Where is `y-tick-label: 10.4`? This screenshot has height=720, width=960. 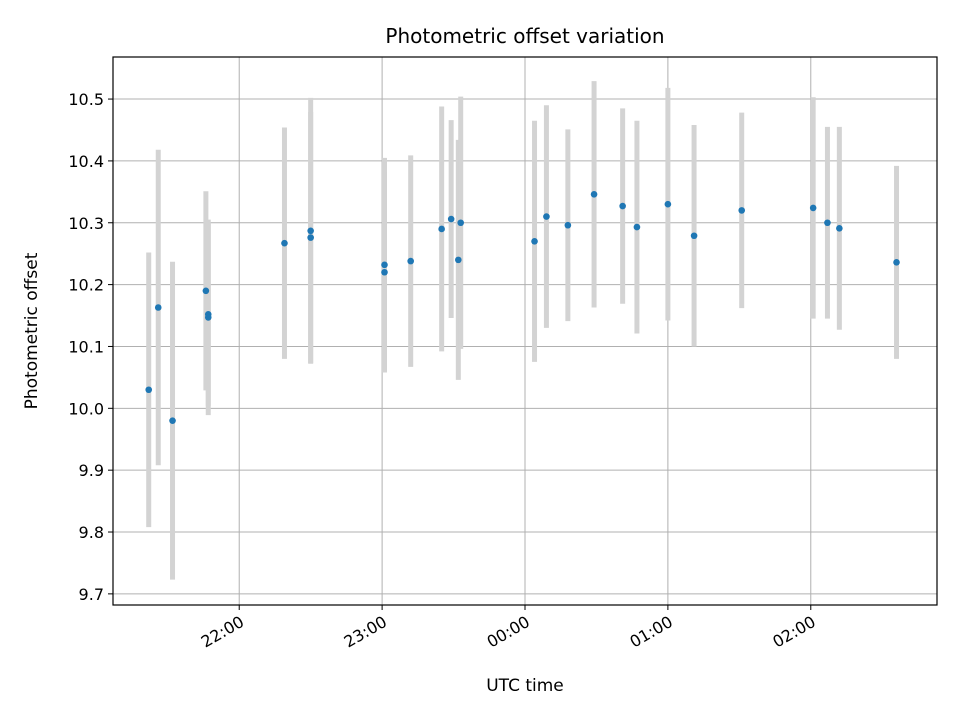
y-tick-label: 10.4 is located at coordinates (86, 161).